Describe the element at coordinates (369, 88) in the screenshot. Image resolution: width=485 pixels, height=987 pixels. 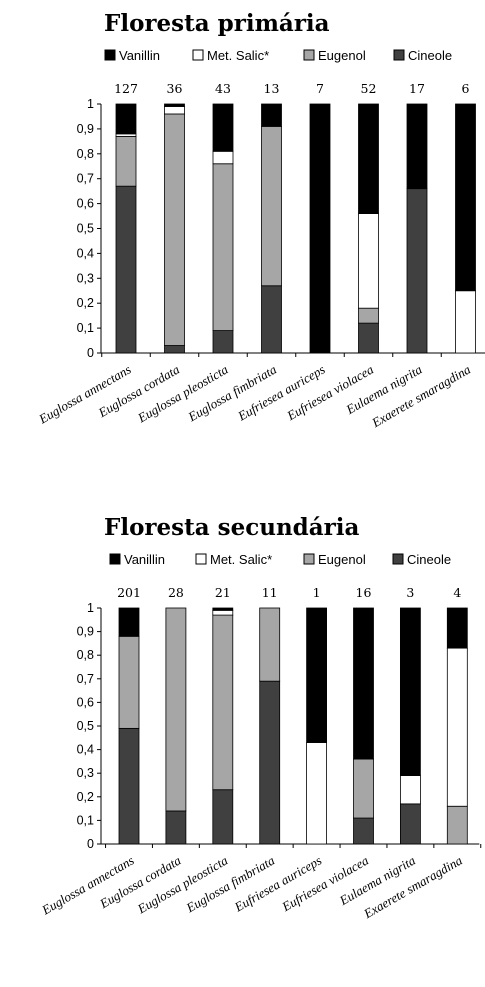
I see `count-label: 52` at that location.